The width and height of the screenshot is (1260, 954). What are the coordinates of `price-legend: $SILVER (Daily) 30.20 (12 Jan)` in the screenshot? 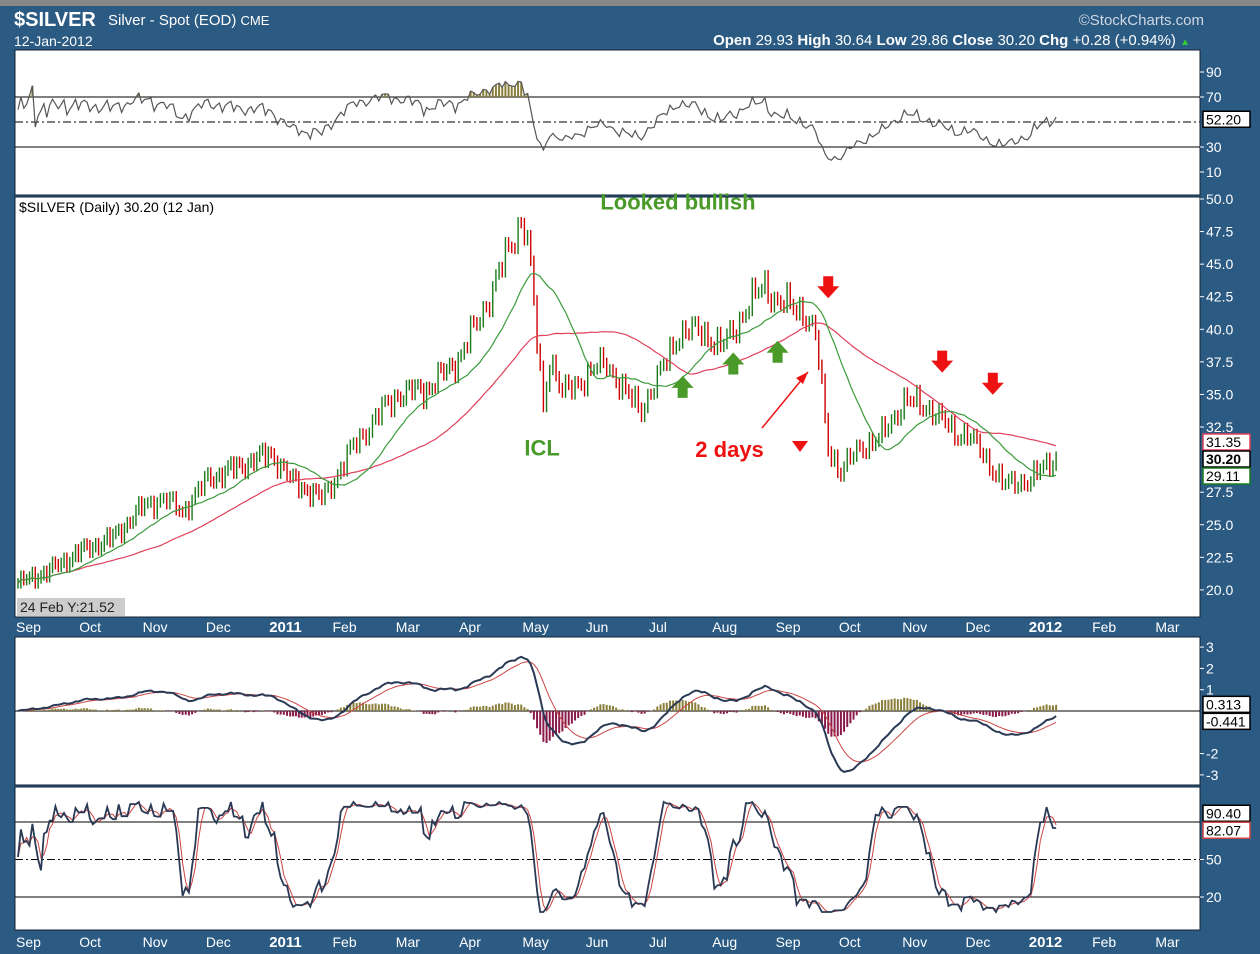 It's located at (116, 207).